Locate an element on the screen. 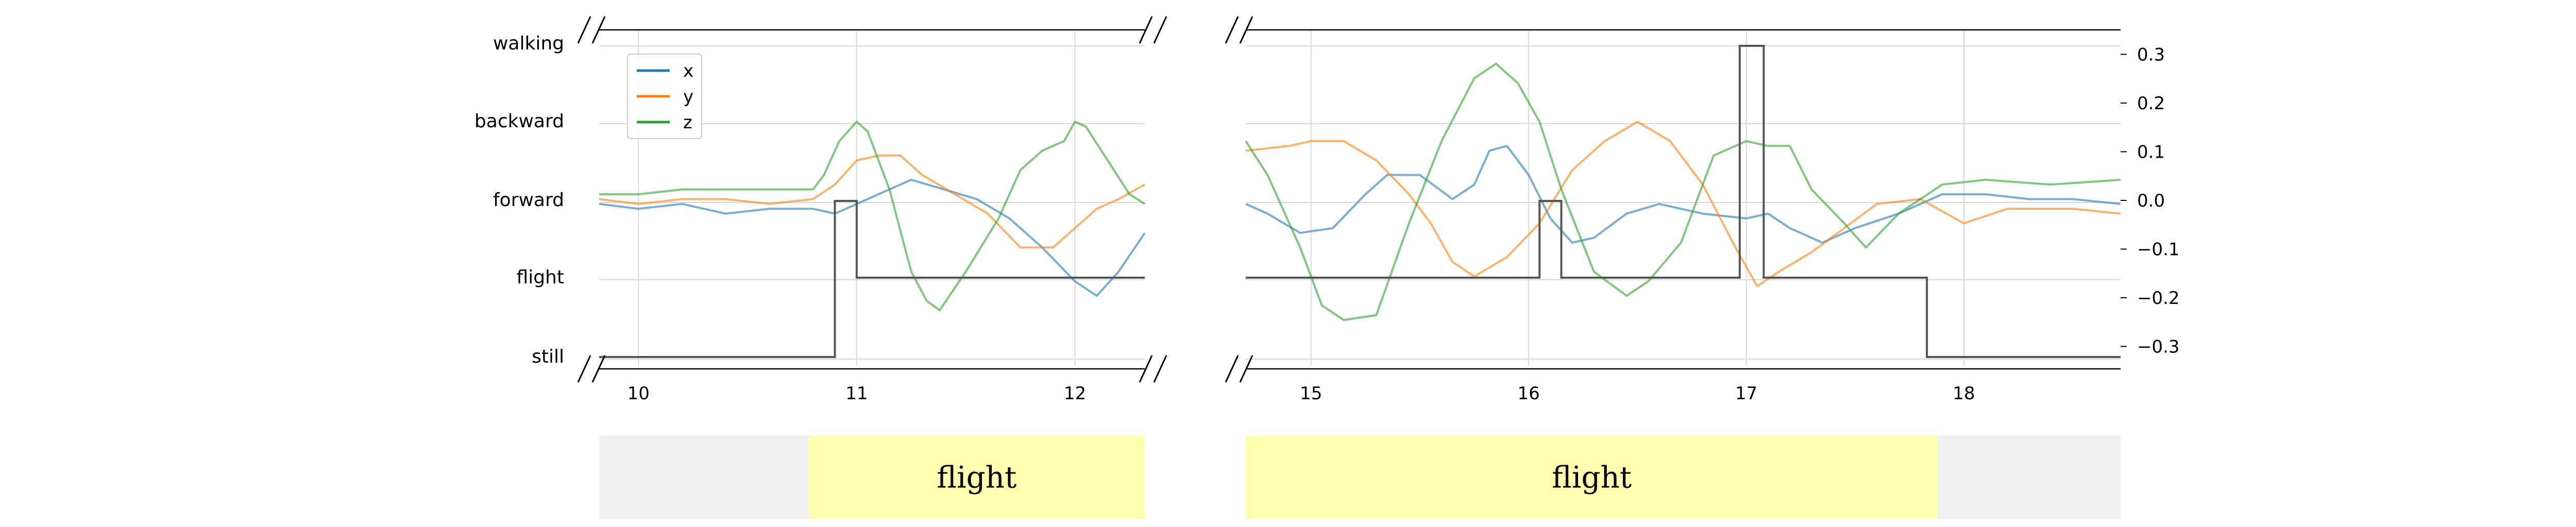 The image size is (2576, 527). series-line-z is located at coordinates (872, 216).